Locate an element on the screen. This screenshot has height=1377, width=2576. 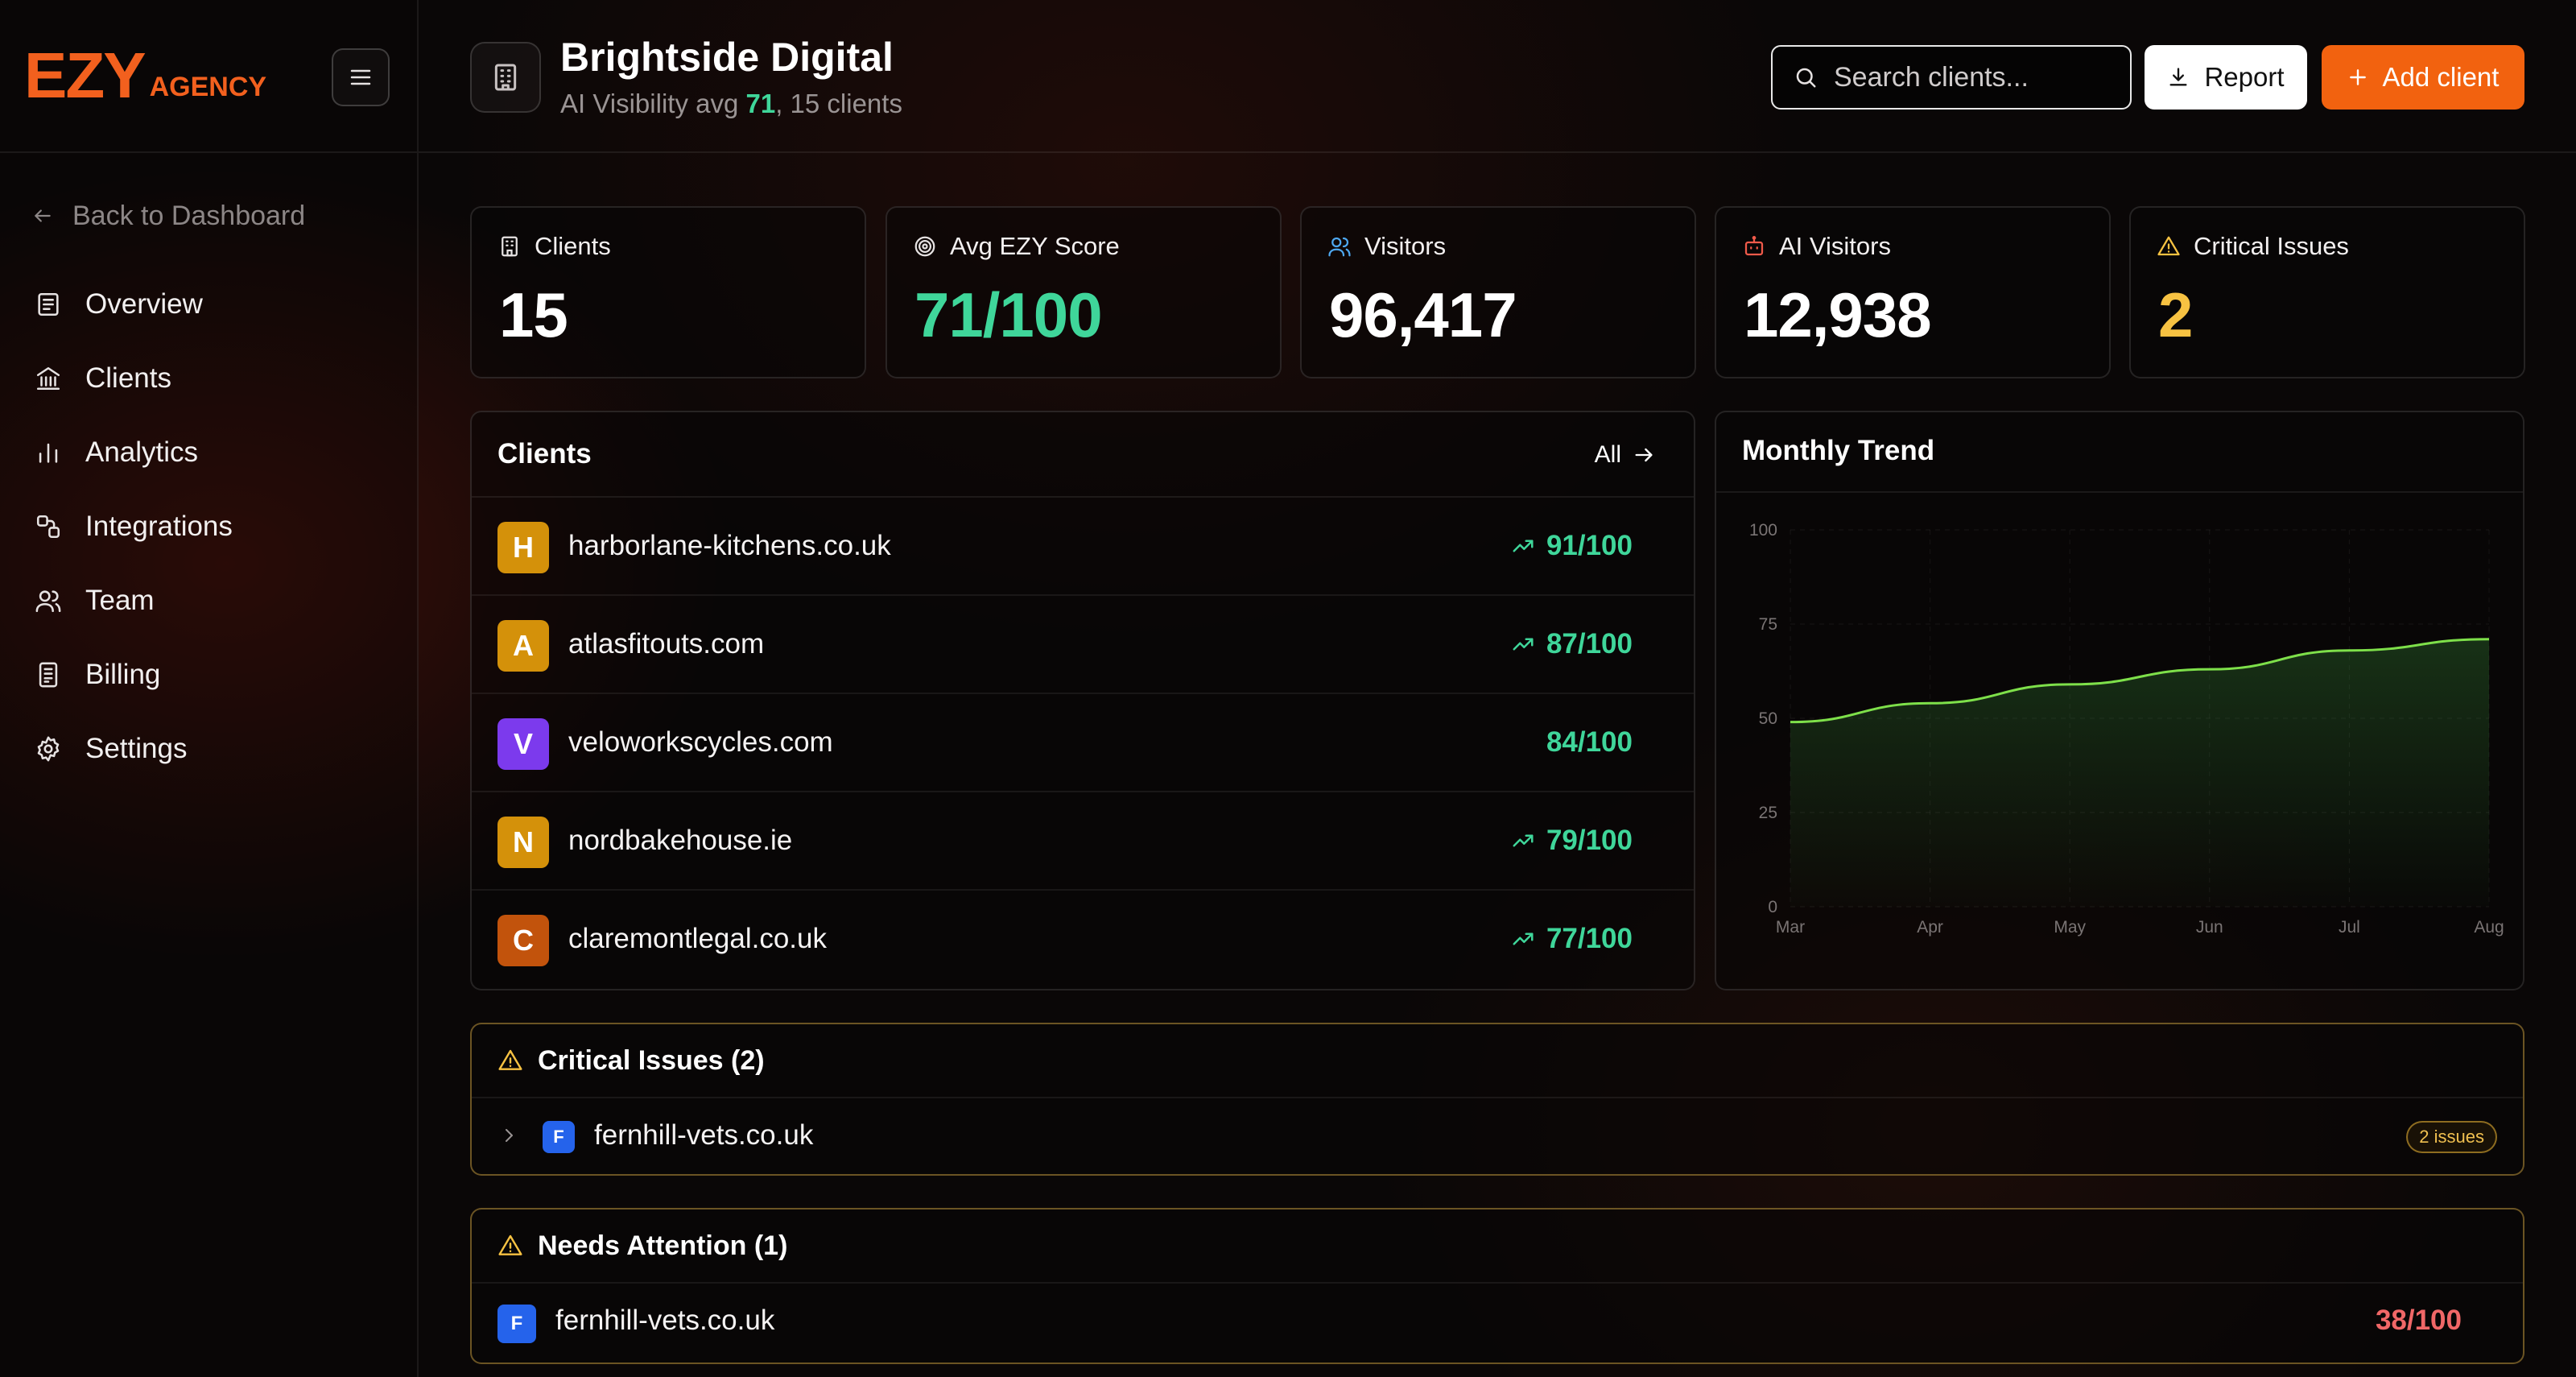
monthly-trend-chart: 0 25 50 75 100 Mar Apr May Jun Jul Aug is located at coordinates (2126, 729).